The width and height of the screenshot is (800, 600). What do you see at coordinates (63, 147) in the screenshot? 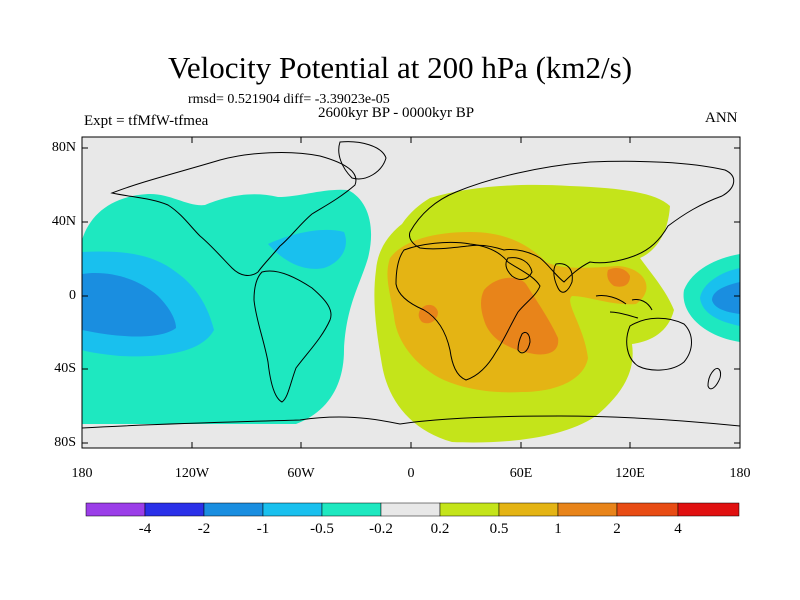
I see `lat-label-80n: 80N` at bounding box center [63, 147].